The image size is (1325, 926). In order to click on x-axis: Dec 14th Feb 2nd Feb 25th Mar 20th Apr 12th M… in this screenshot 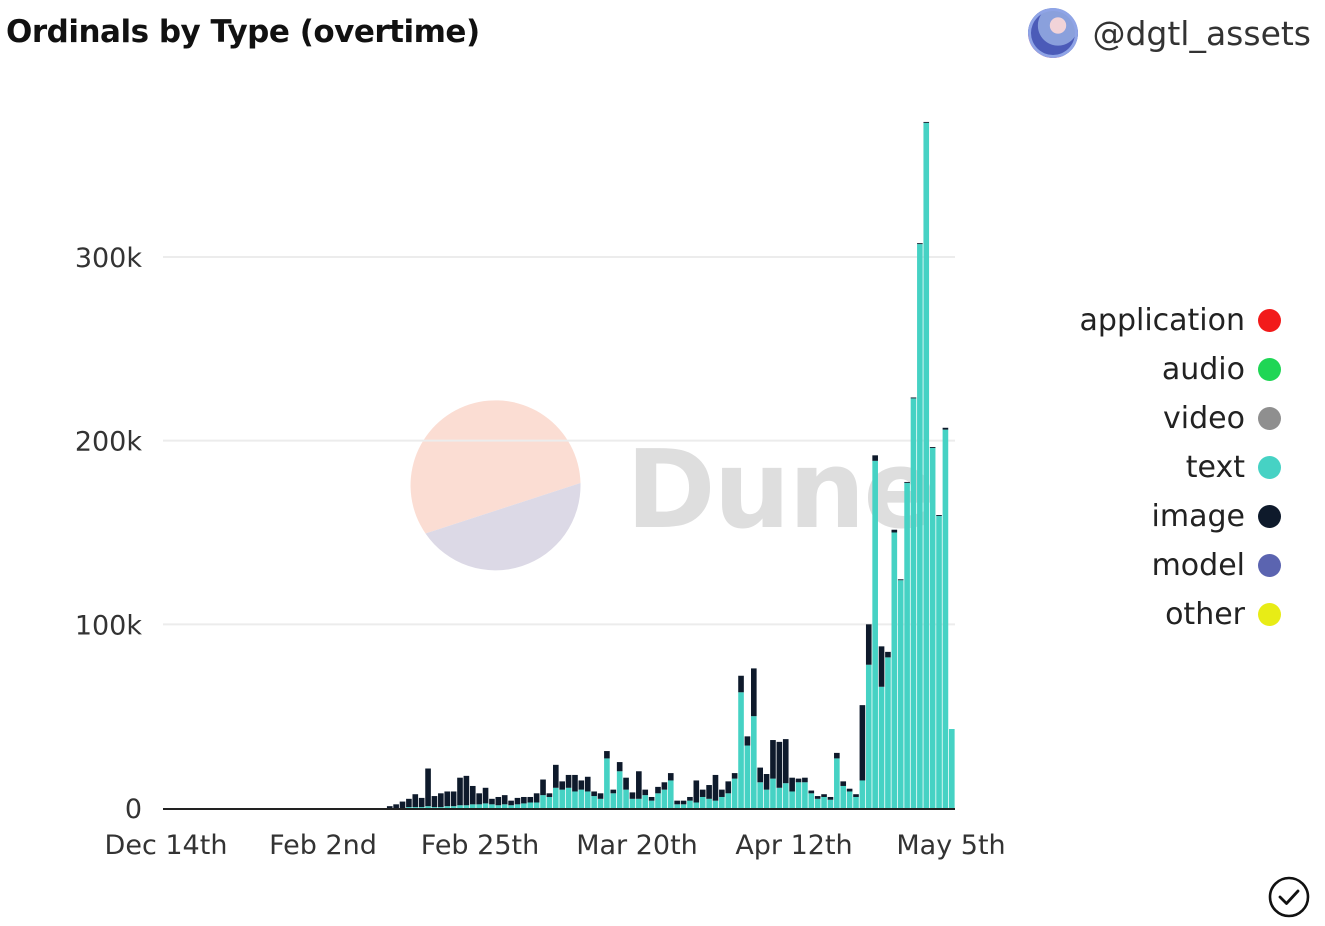, I will do `click(555, 845)`.